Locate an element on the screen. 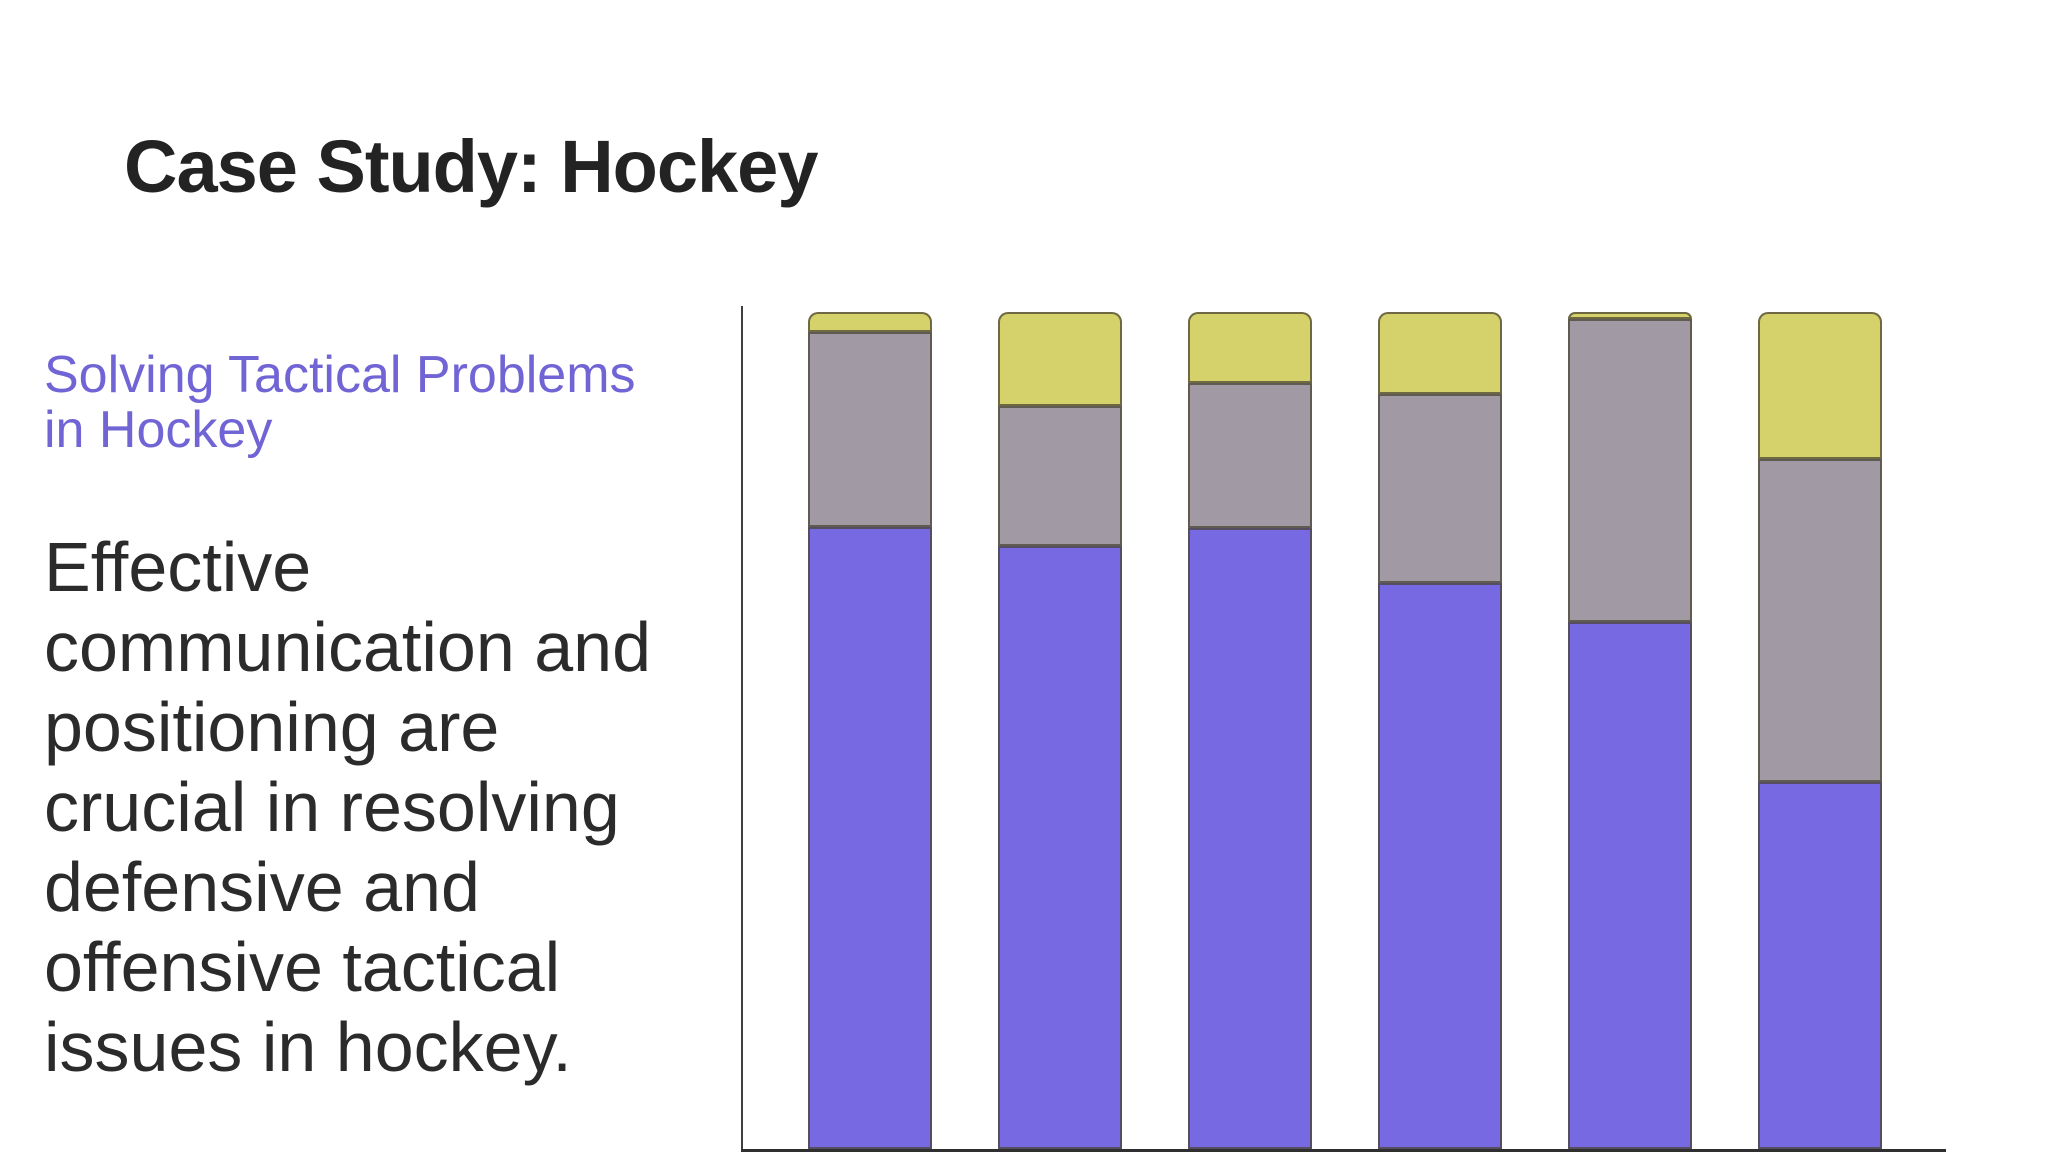  page-title: Case Study: Hockey is located at coordinates (471, 166).